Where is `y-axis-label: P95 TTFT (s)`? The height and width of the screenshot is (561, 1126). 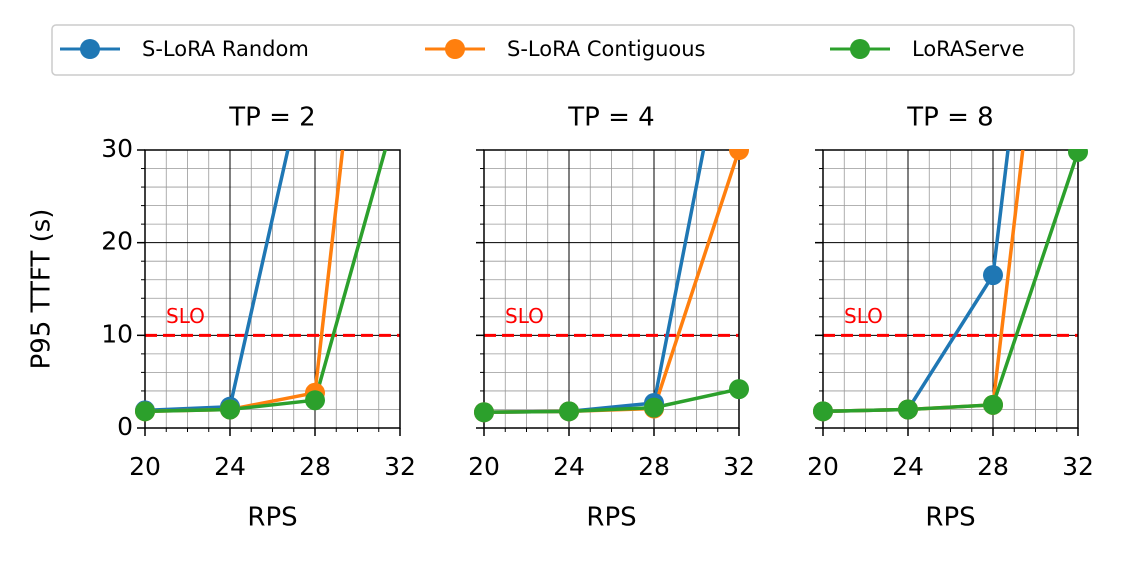
y-axis-label: P95 TTFT (s) is located at coordinates (42, 289).